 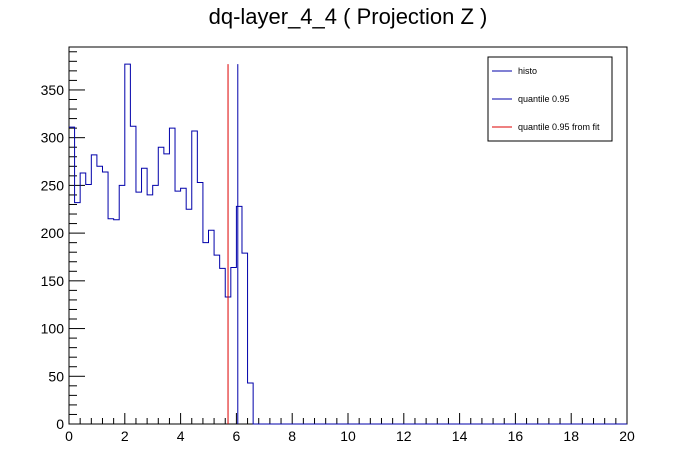 I want to click on chart-title: dq-layer_4_4 ( Projection Z ), so click(x=348, y=16).